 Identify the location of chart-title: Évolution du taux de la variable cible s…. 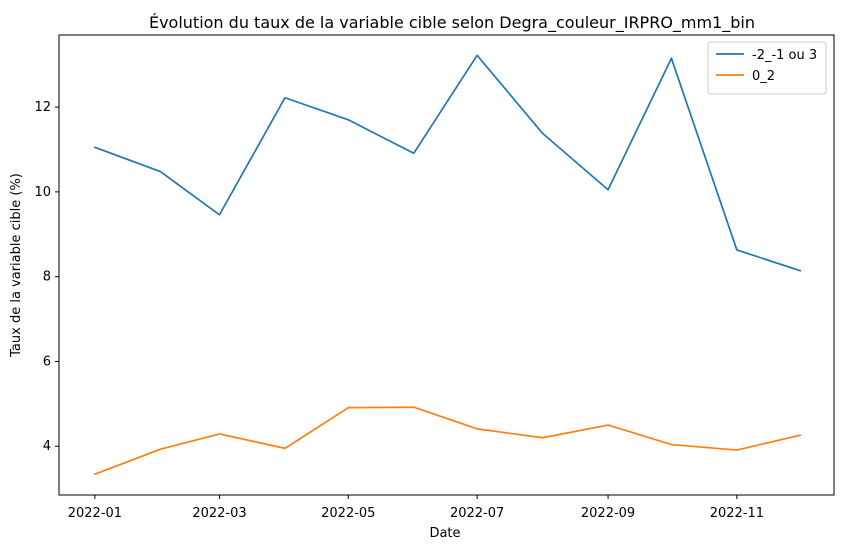
(452, 23).